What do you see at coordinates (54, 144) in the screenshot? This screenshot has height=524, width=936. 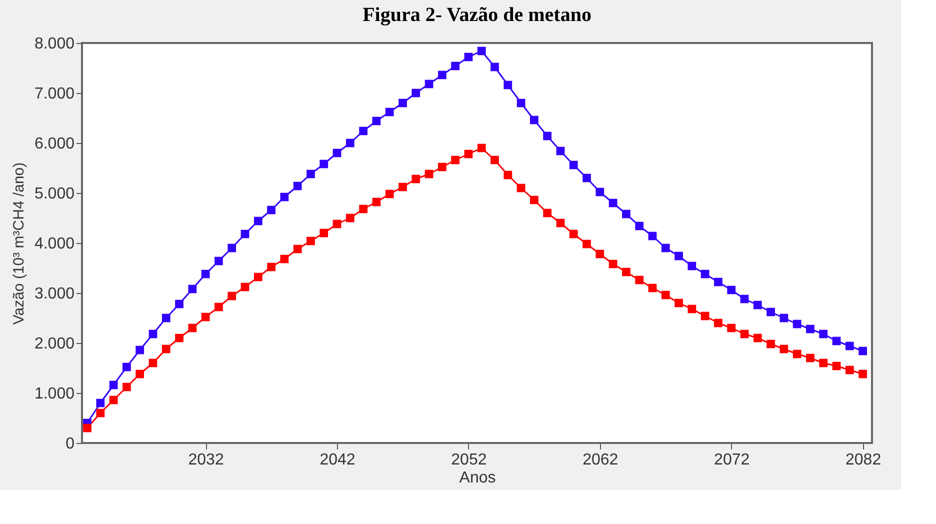 I see `y-tick-label: 6.000` at bounding box center [54, 144].